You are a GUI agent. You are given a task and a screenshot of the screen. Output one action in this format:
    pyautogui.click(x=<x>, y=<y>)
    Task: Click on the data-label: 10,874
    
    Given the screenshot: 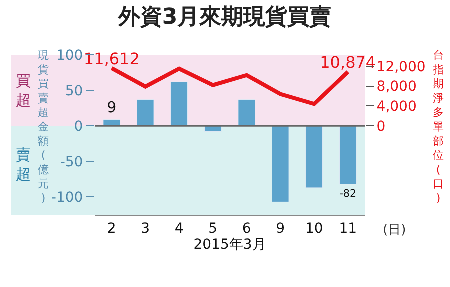 What is the action you would take?
    pyautogui.click(x=348, y=62)
    